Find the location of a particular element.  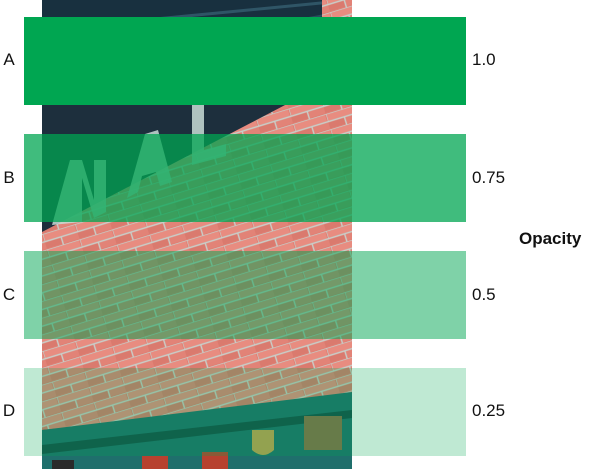

opacity-value-a: 1.0 is located at coordinates (484, 59).